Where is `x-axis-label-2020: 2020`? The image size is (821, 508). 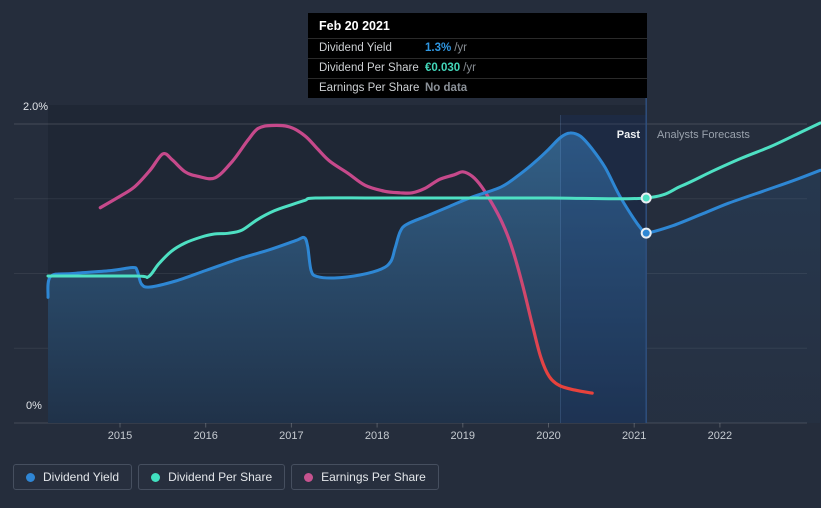 x-axis-label-2020: 2020 is located at coordinates (548, 436).